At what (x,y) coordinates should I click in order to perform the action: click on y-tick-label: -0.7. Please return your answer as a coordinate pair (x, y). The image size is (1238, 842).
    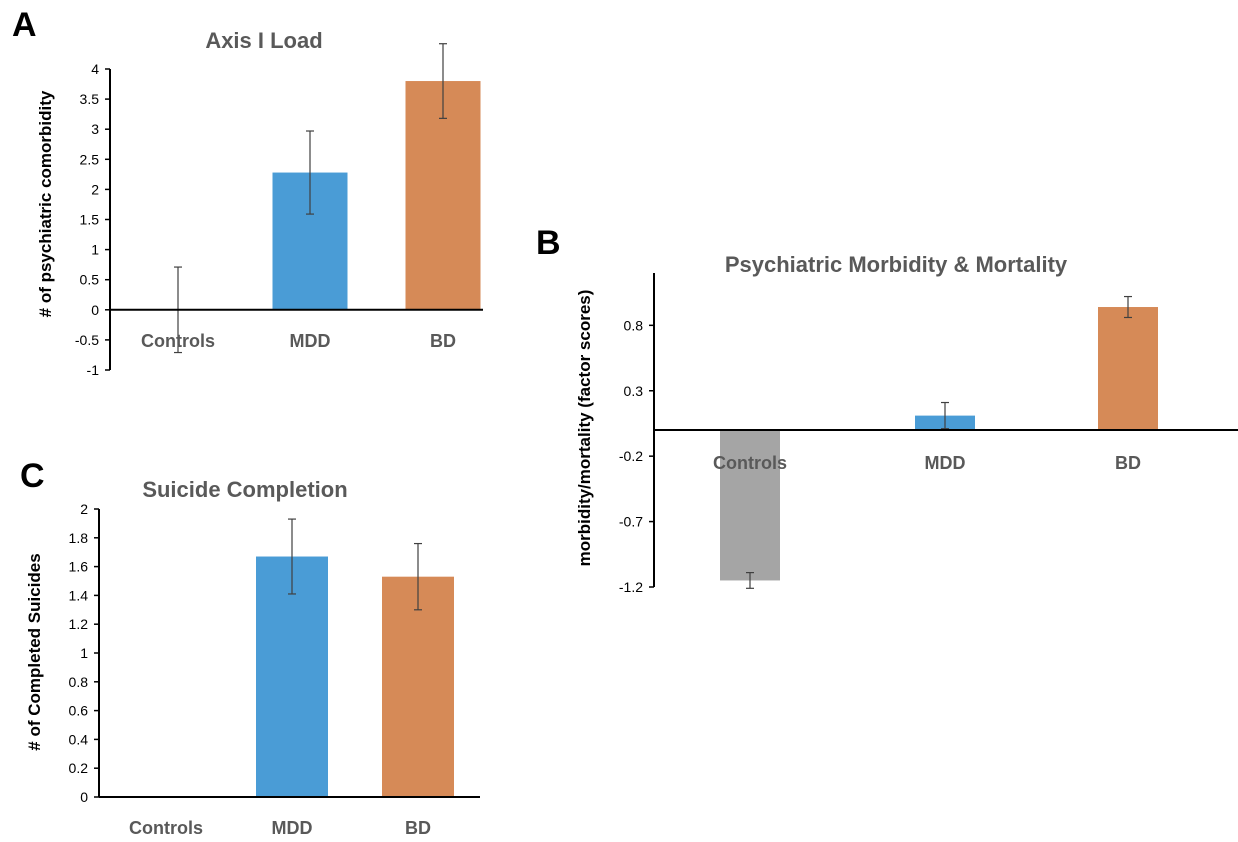
    Looking at the image, I should click on (631, 522).